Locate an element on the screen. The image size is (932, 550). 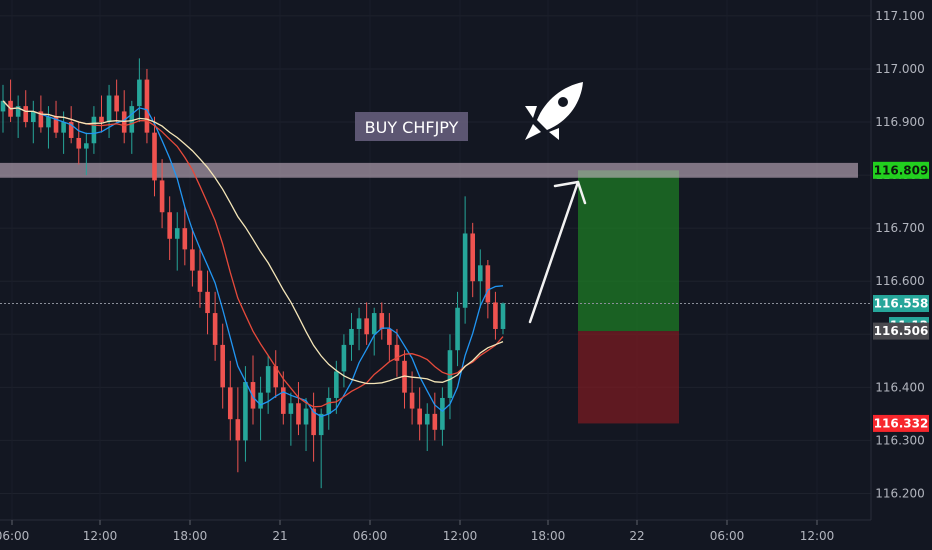
y-tick-label: 116.300 is located at coordinates (900, 440).